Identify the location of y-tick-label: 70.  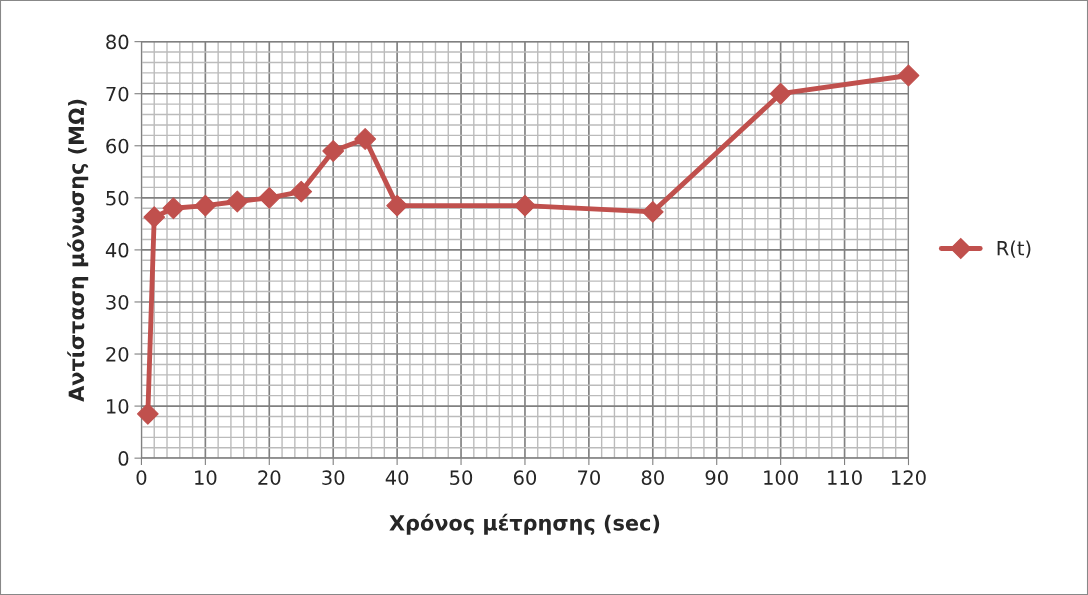
(117, 94).